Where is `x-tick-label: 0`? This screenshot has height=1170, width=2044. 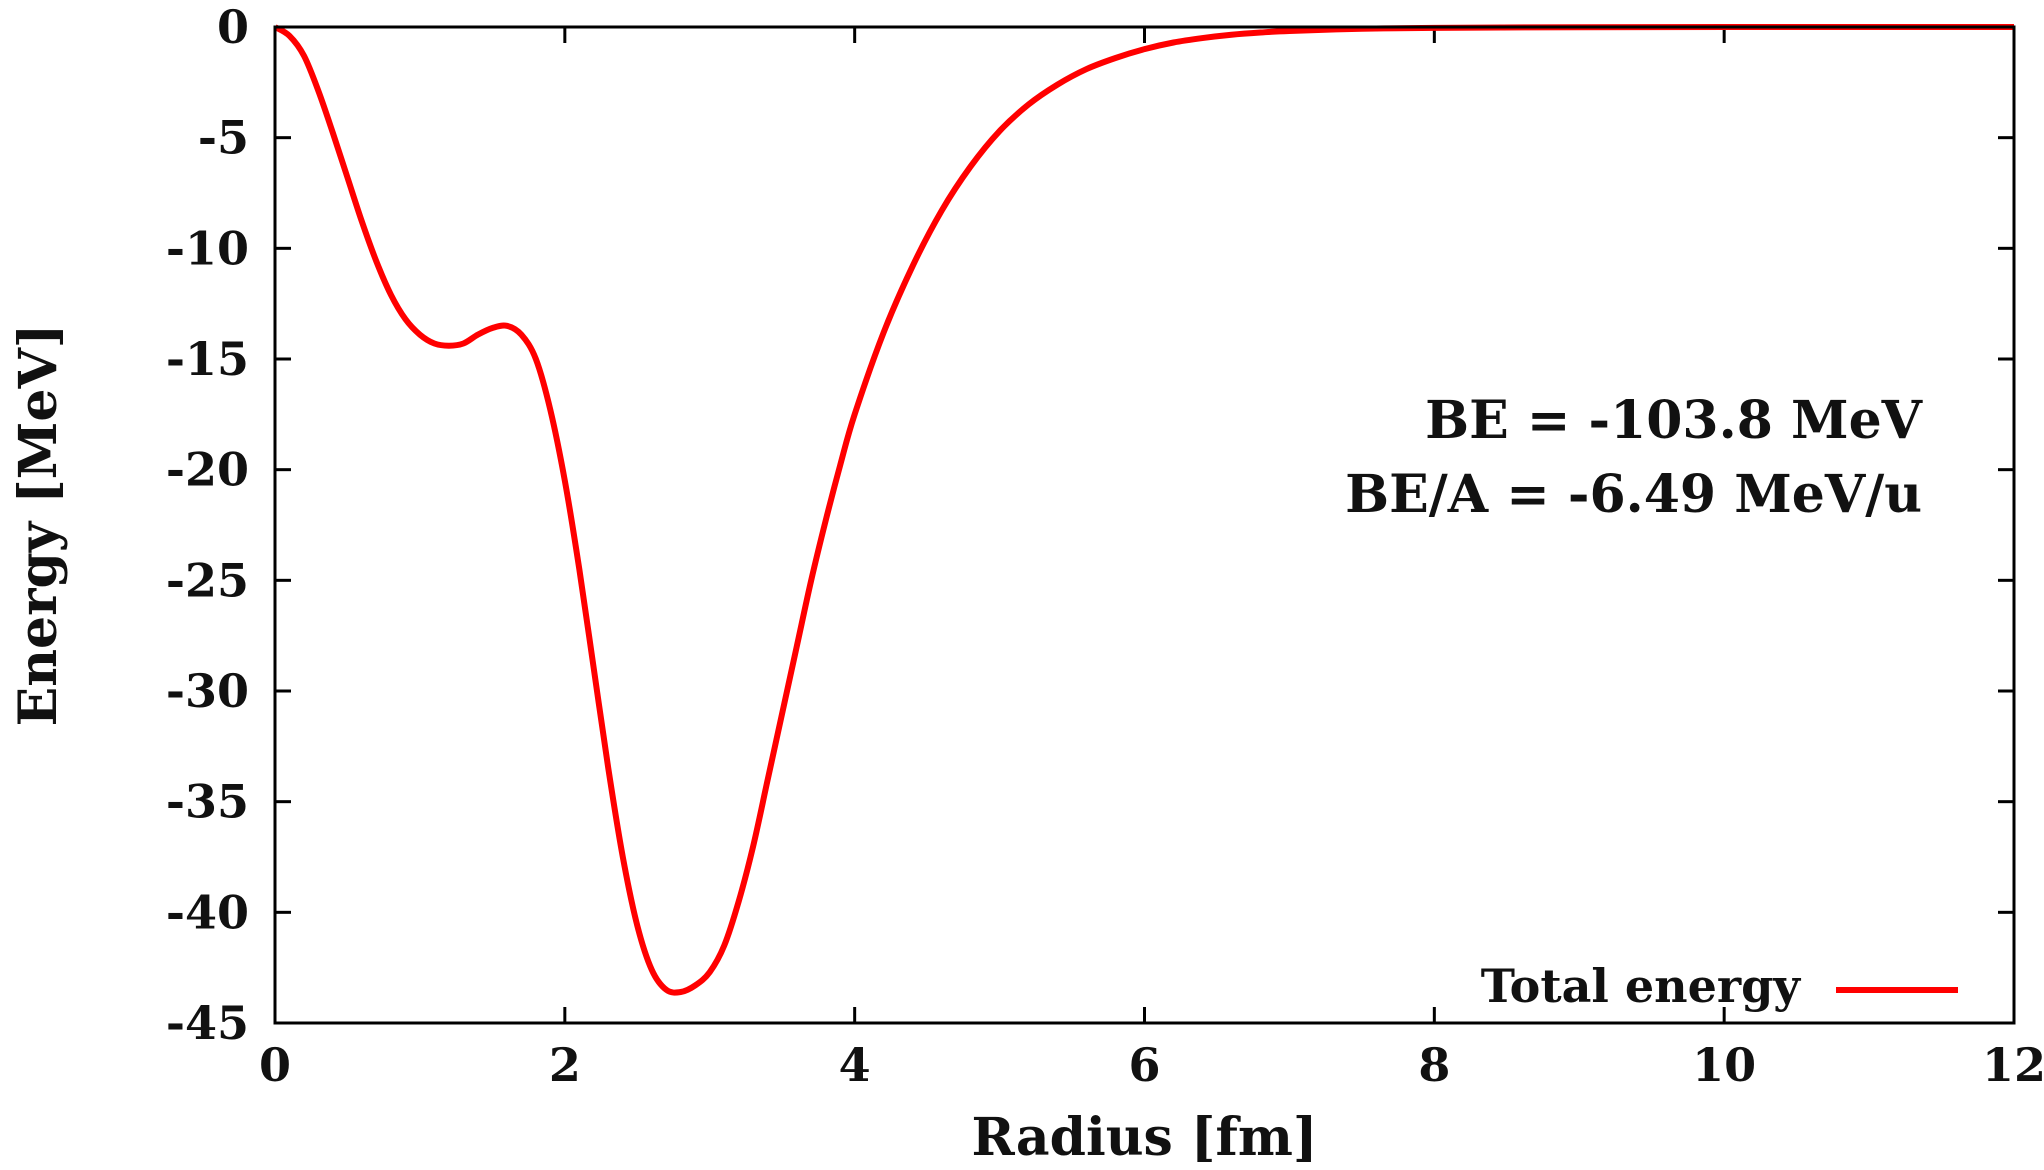
x-tick-label: 0 is located at coordinates (275, 1065).